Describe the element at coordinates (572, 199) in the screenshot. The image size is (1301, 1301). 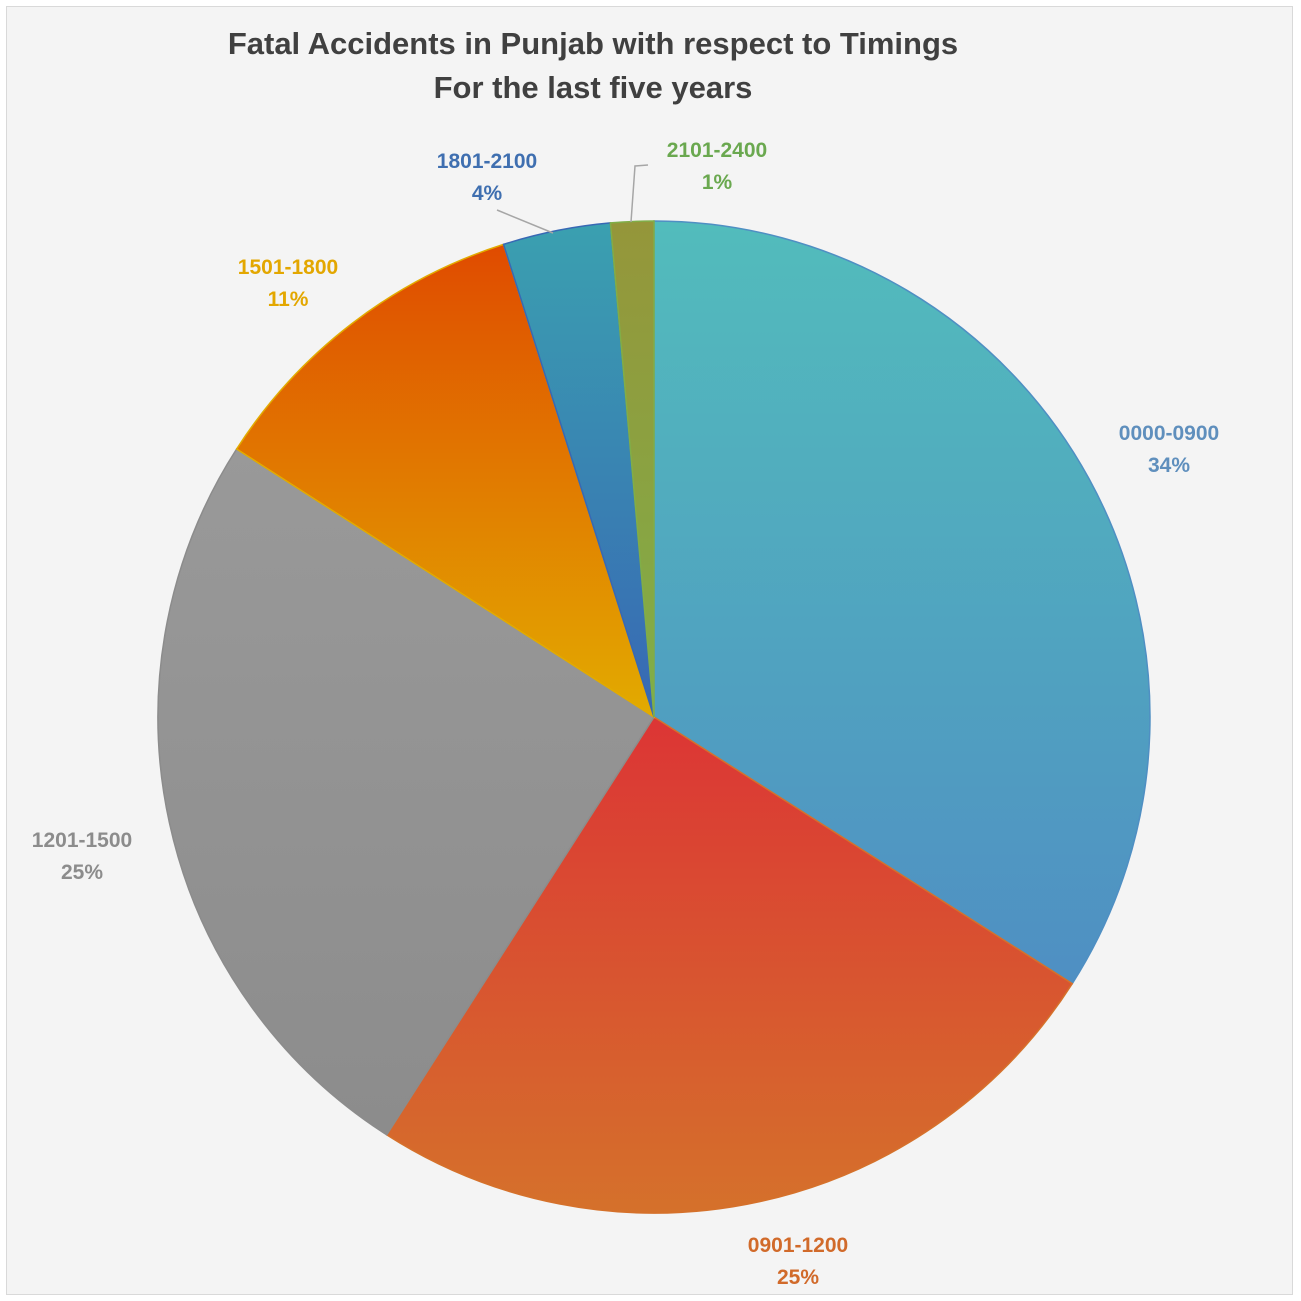
I see `leader-lines` at that location.